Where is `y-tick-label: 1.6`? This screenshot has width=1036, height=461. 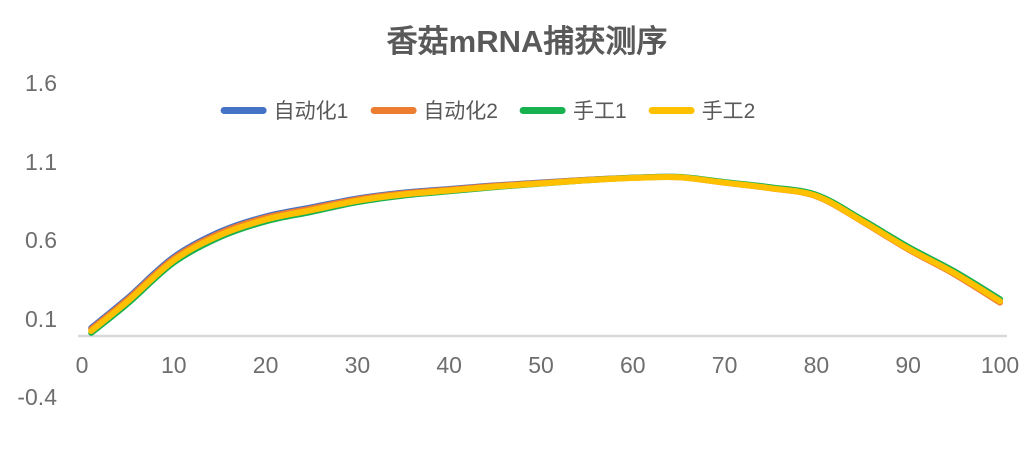 y-tick-label: 1.6 is located at coordinates (41, 83).